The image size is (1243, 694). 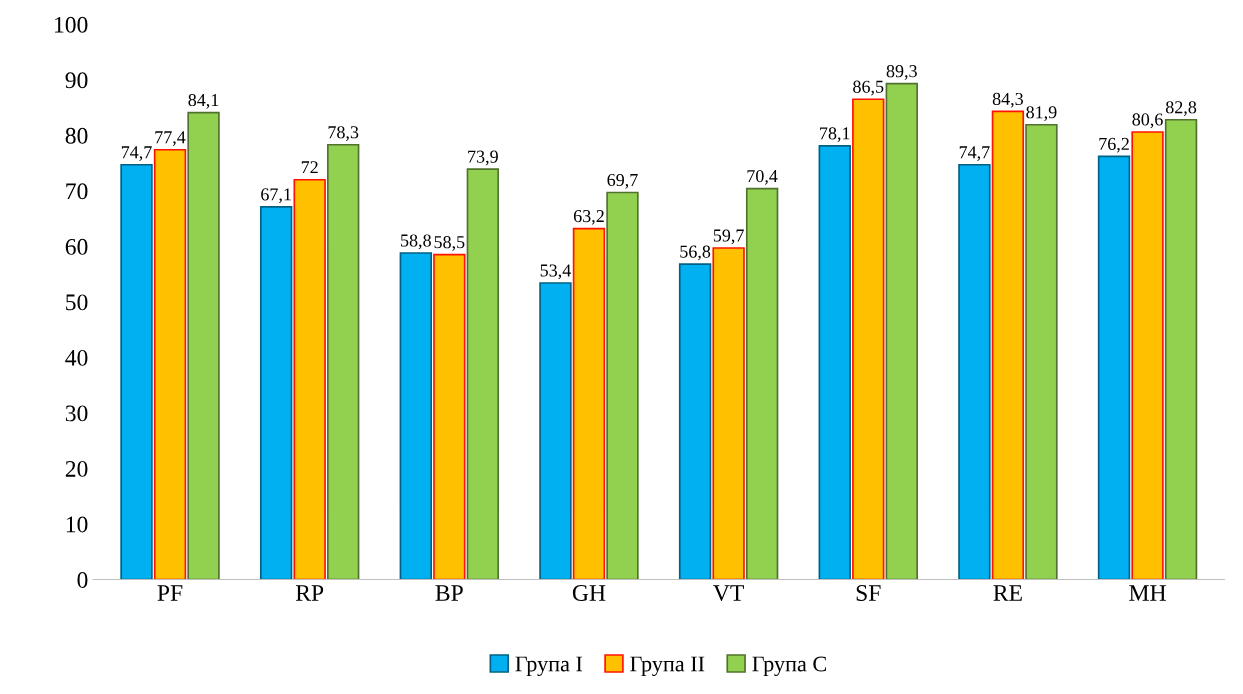 I want to click on y-tick-label: 10, so click(x=77, y=524).